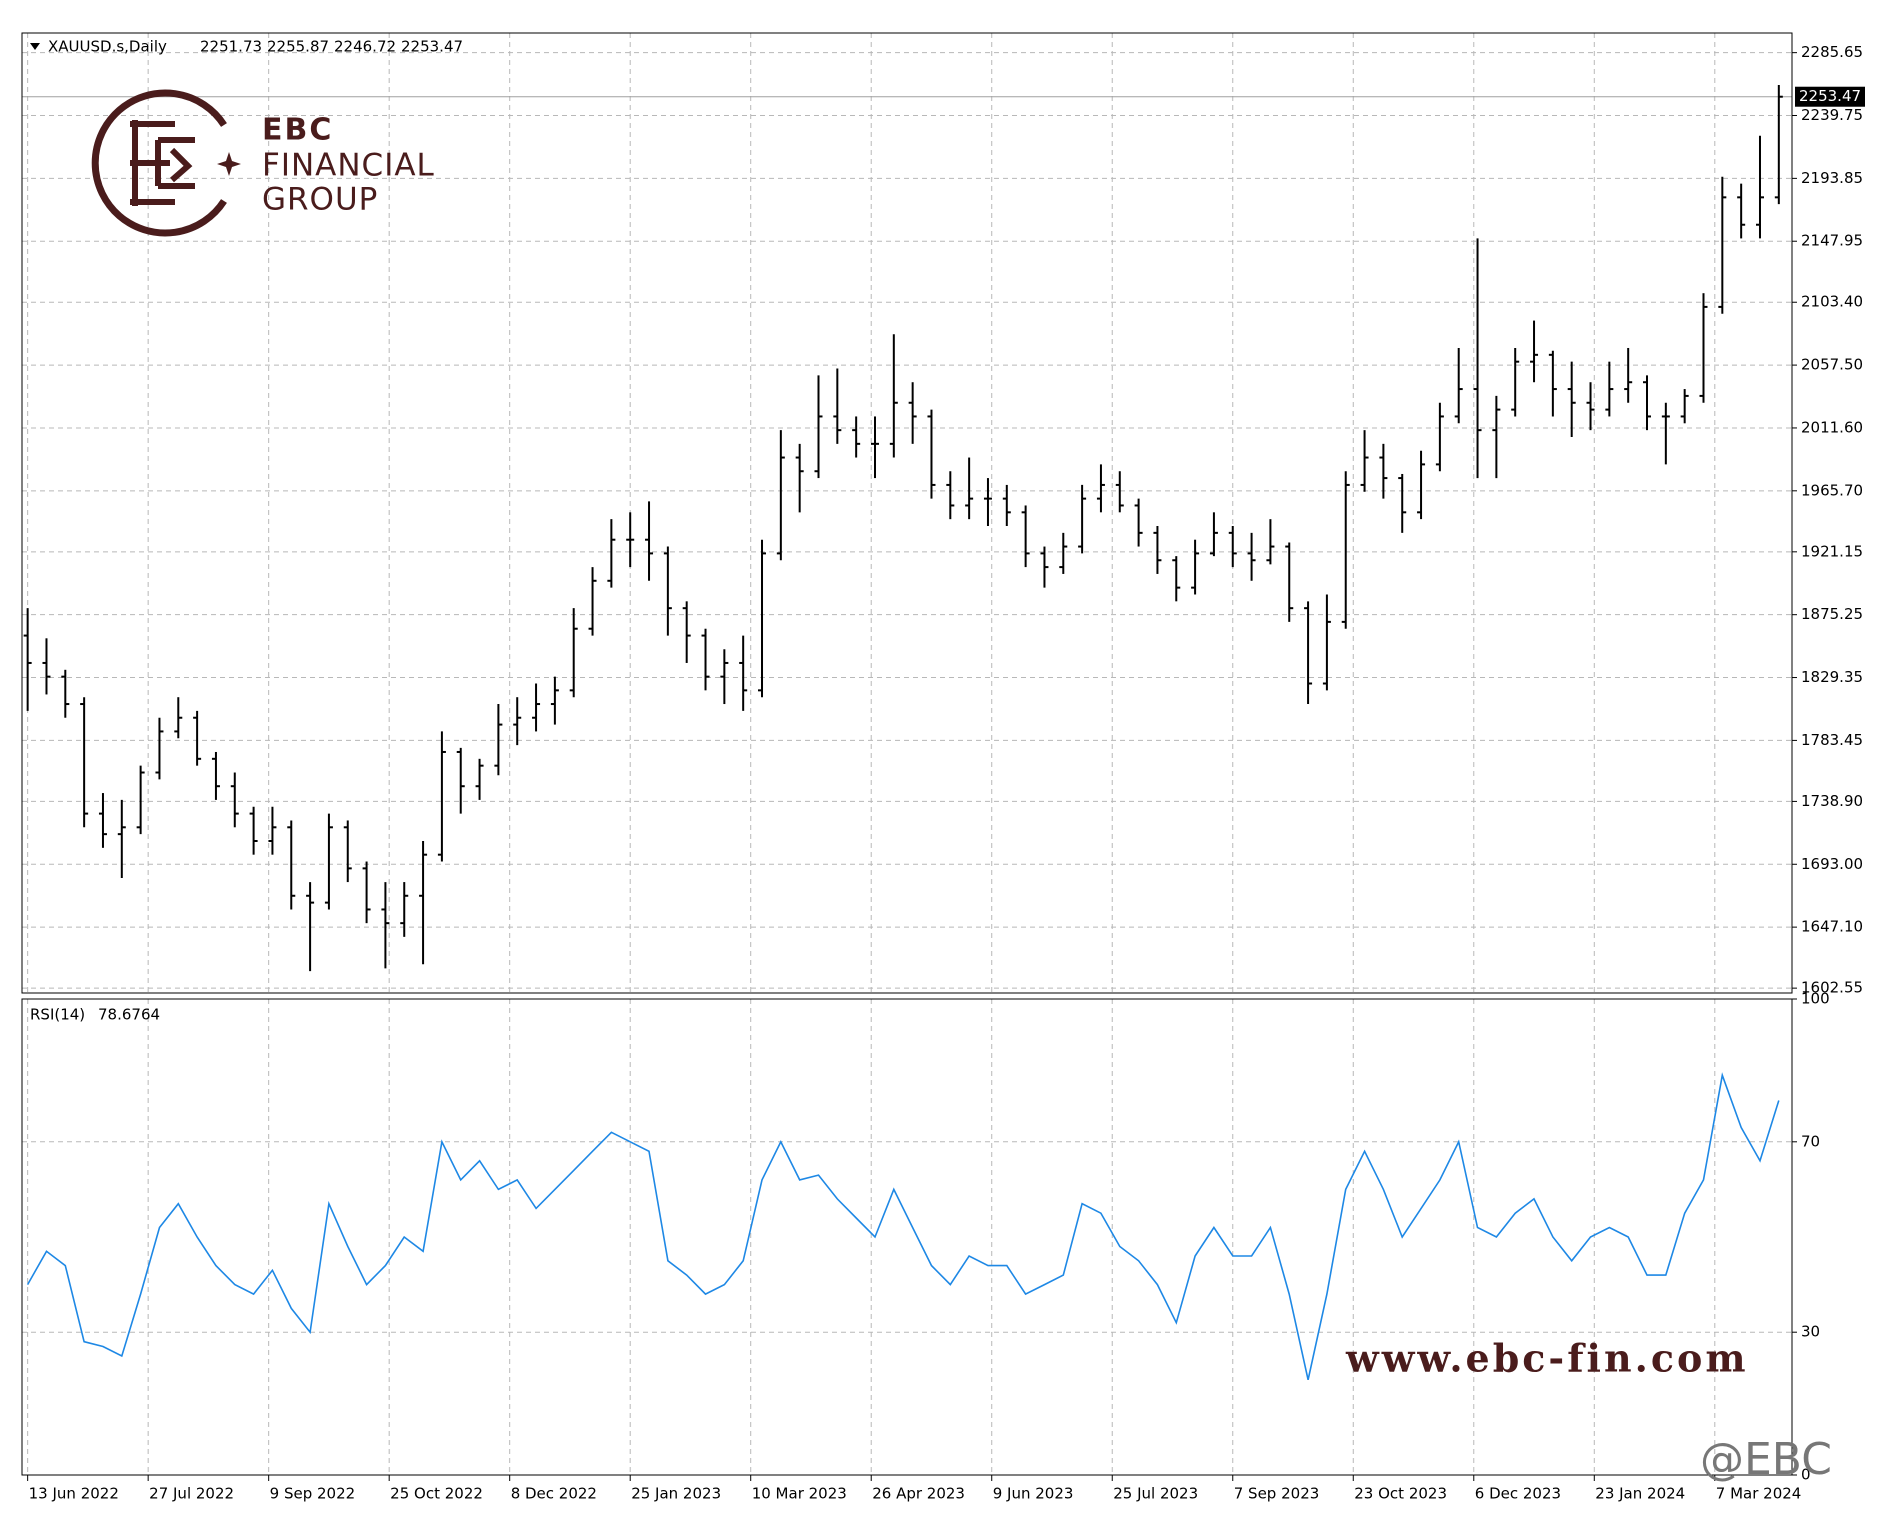 The width and height of the screenshot is (1890, 1533). I want to click on rsi-title: RSI(14), so click(57, 1015).